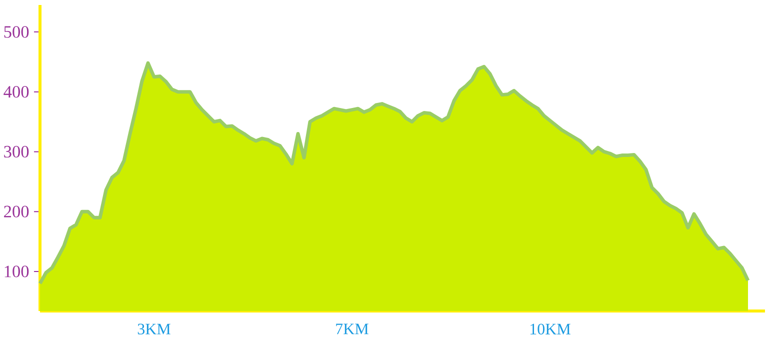 The height and width of the screenshot is (350, 769). Describe the element at coordinates (550, 329) in the screenshot. I see `x-tick-label: 10KM` at that location.